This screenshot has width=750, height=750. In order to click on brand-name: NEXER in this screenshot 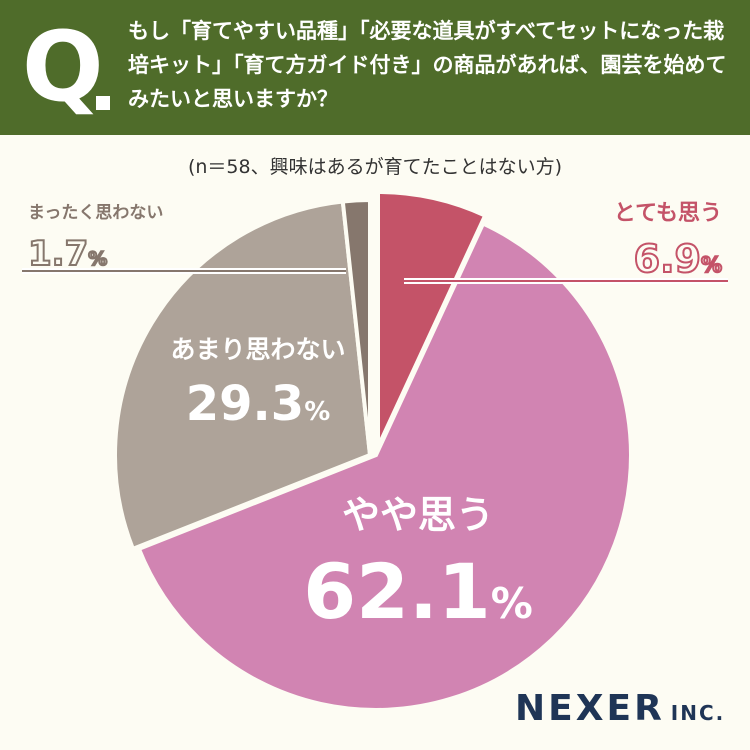, I will do `click(590, 708)`.